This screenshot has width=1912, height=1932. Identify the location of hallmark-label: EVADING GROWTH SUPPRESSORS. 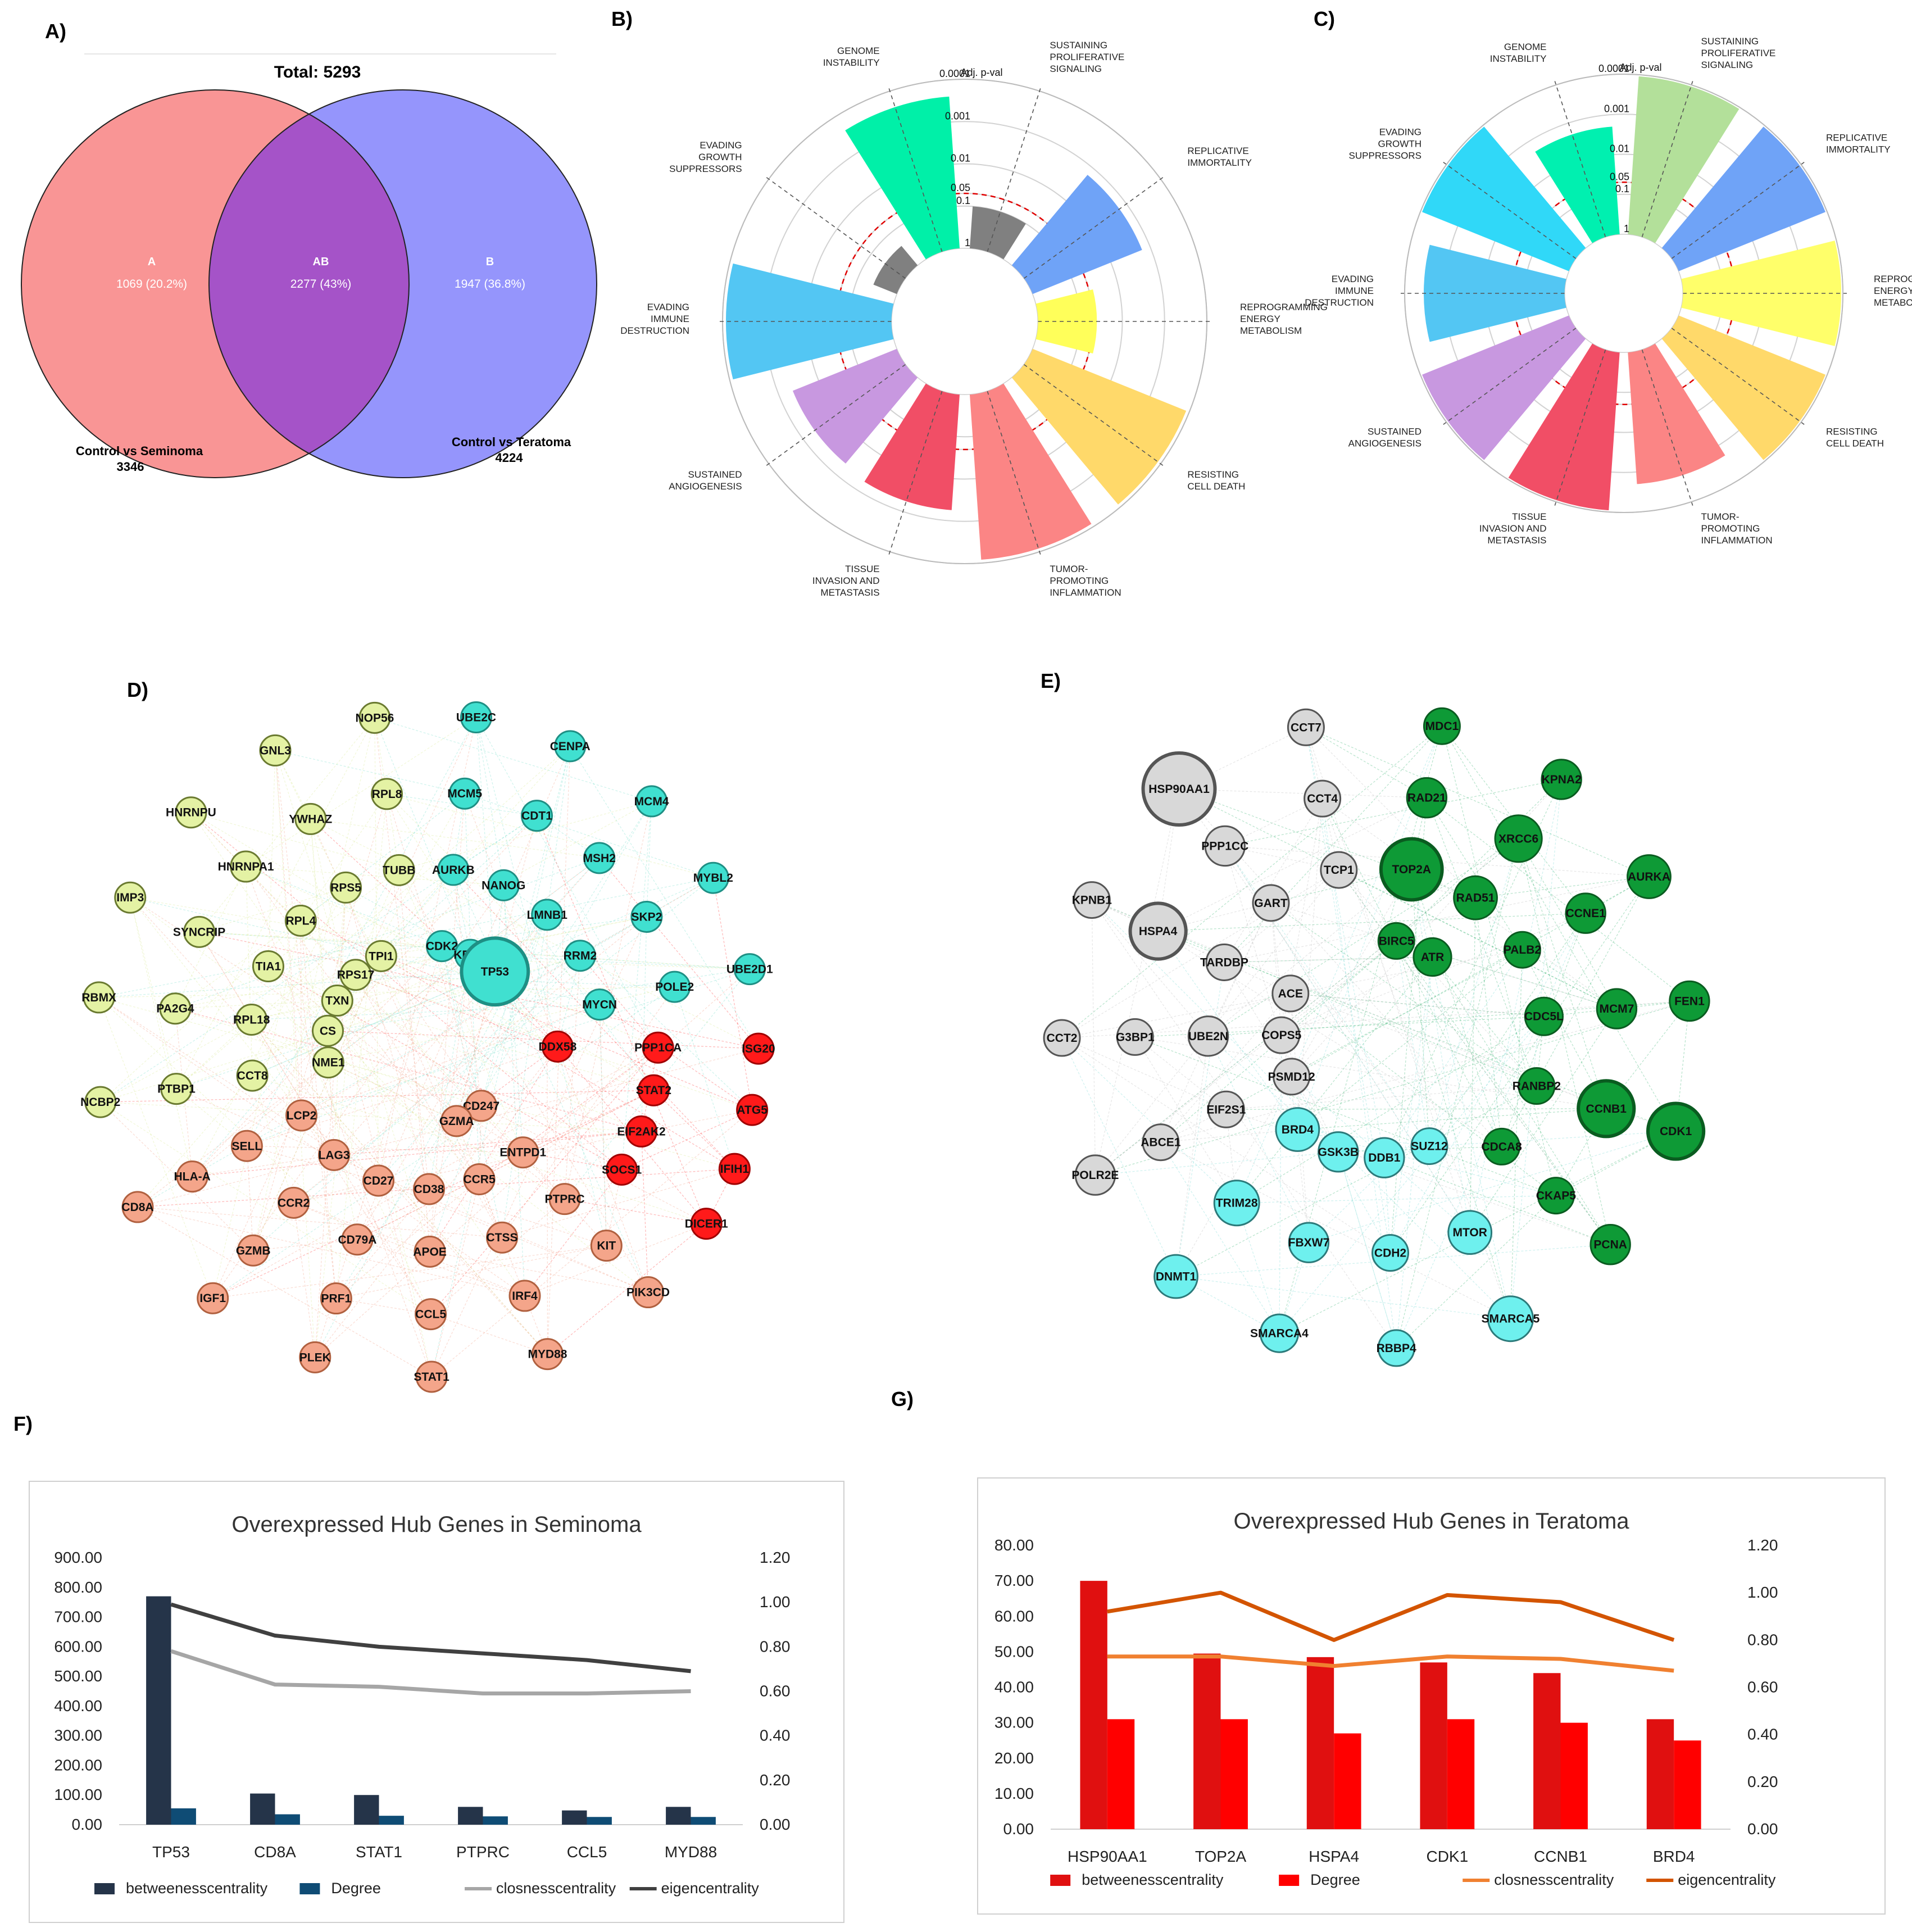
(1385, 143).